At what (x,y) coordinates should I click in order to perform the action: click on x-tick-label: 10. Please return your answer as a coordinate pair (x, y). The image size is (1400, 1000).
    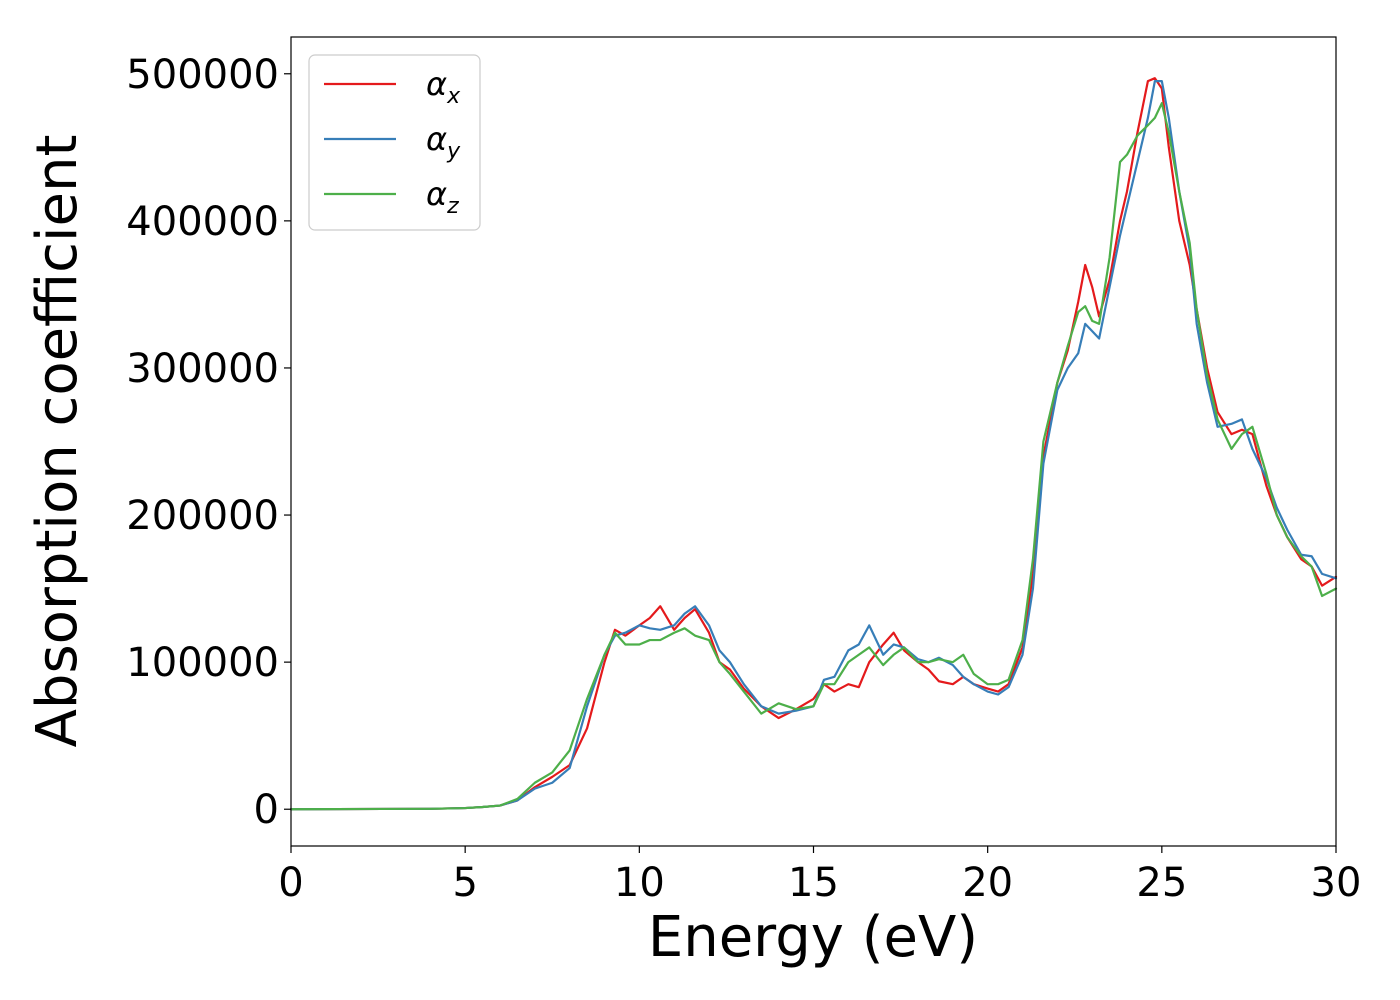
    Looking at the image, I should click on (639, 883).